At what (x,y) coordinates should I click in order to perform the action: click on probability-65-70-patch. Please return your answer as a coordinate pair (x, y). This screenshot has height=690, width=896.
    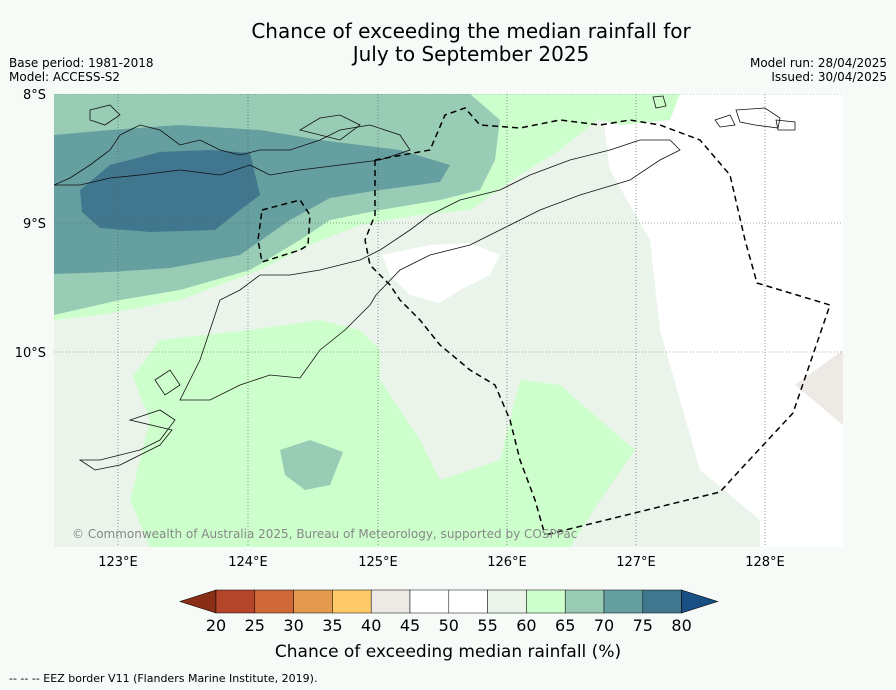
    Looking at the image, I should click on (311, 465).